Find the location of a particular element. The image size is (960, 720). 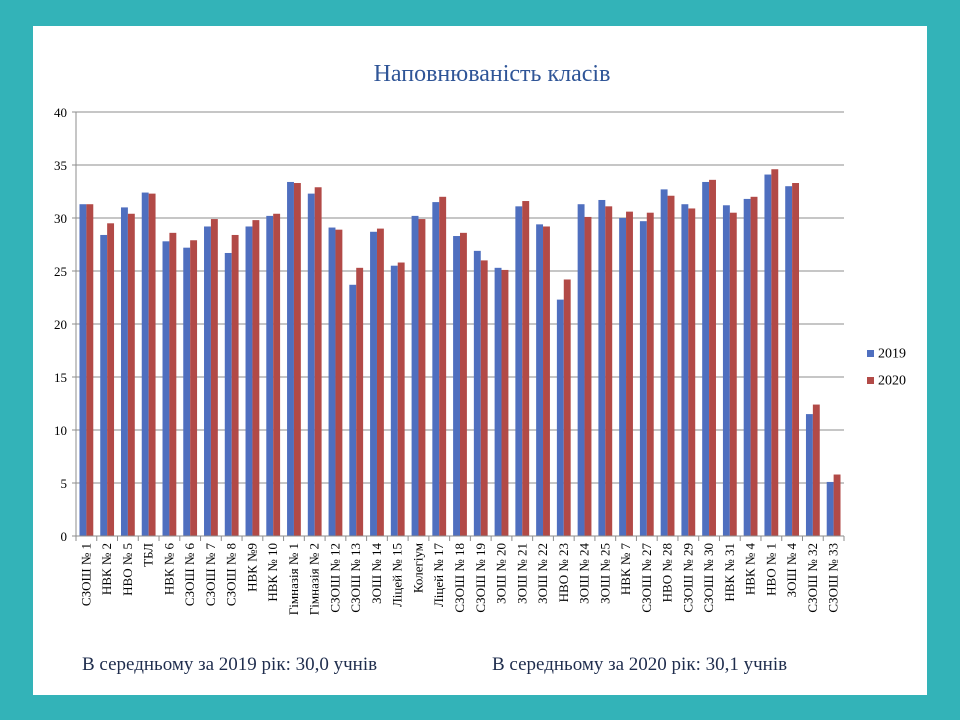

x-tick-label: ЗОШ № 21 is located at coordinates (521, 573).